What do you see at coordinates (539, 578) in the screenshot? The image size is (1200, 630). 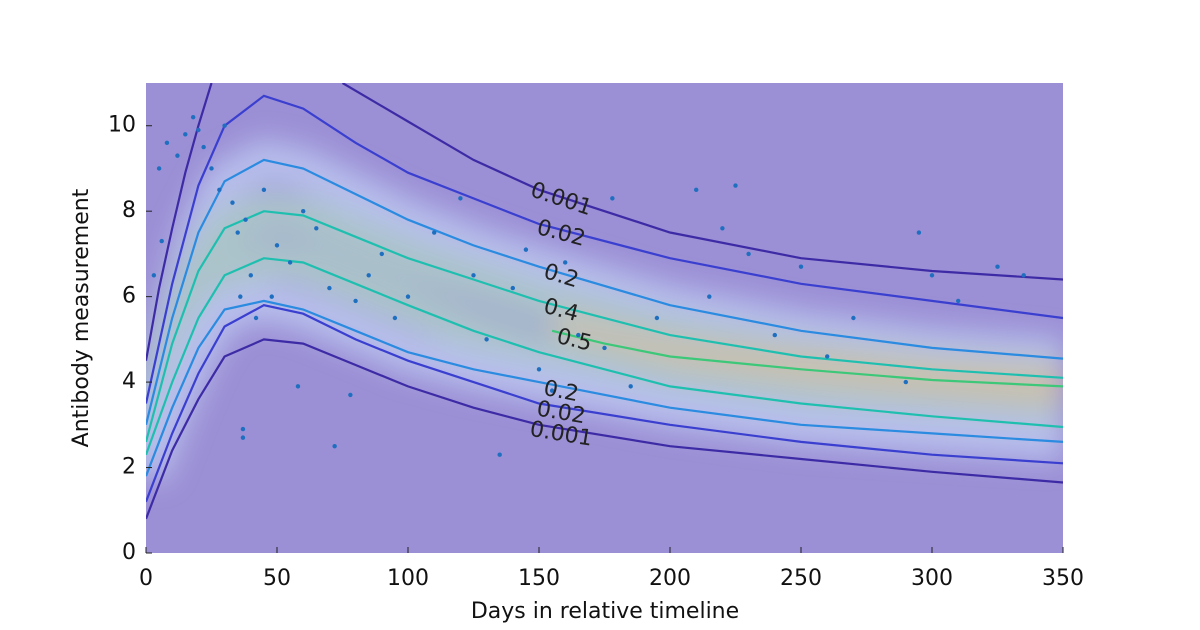 I see `x-tick-label: 150` at bounding box center [539, 578].